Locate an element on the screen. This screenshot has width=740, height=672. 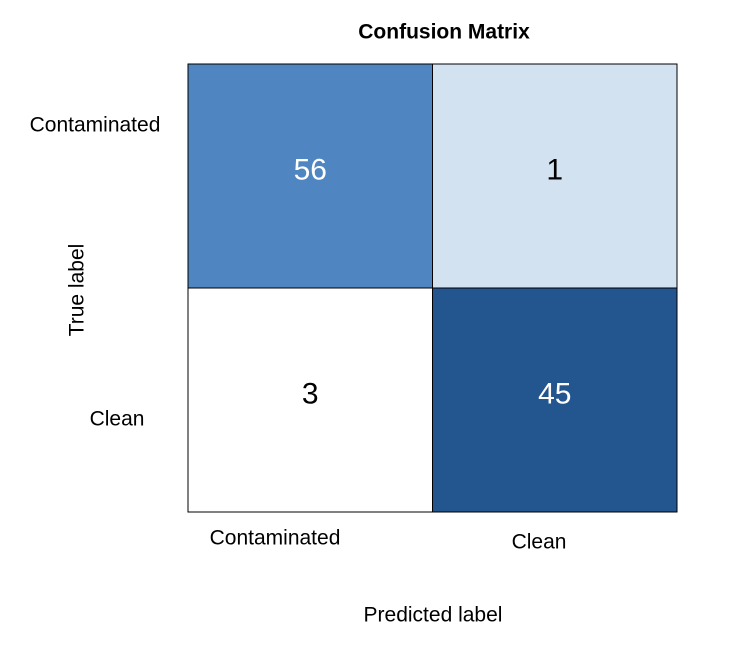
cell-value: 3 is located at coordinates (310, 393).